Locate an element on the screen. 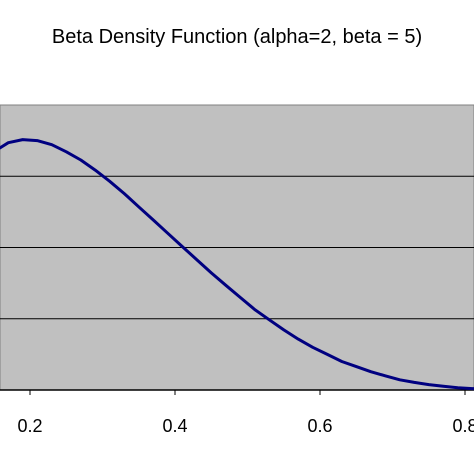 Image resolution: width=474 pixels, height=474 pixels. tick-layer: 0.2 0.4 0.6 0.8 is located at coordinates (245, 413).